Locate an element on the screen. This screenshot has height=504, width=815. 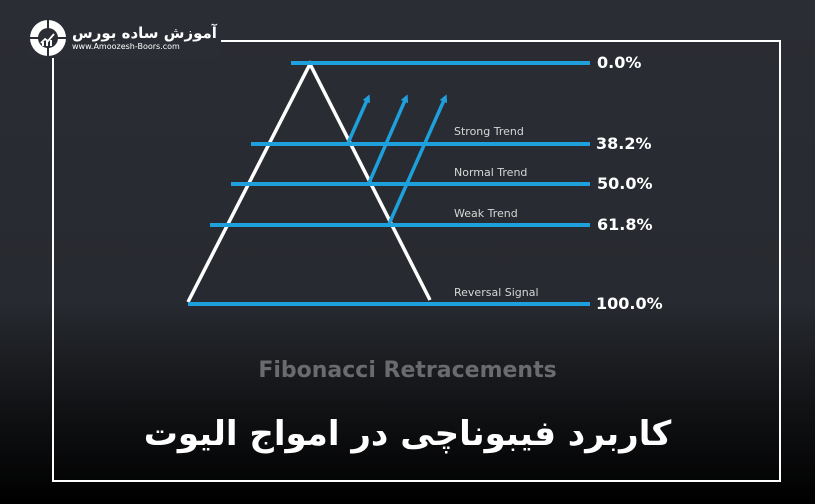
arrow-normal-trend is located at coordinates (388, 139).